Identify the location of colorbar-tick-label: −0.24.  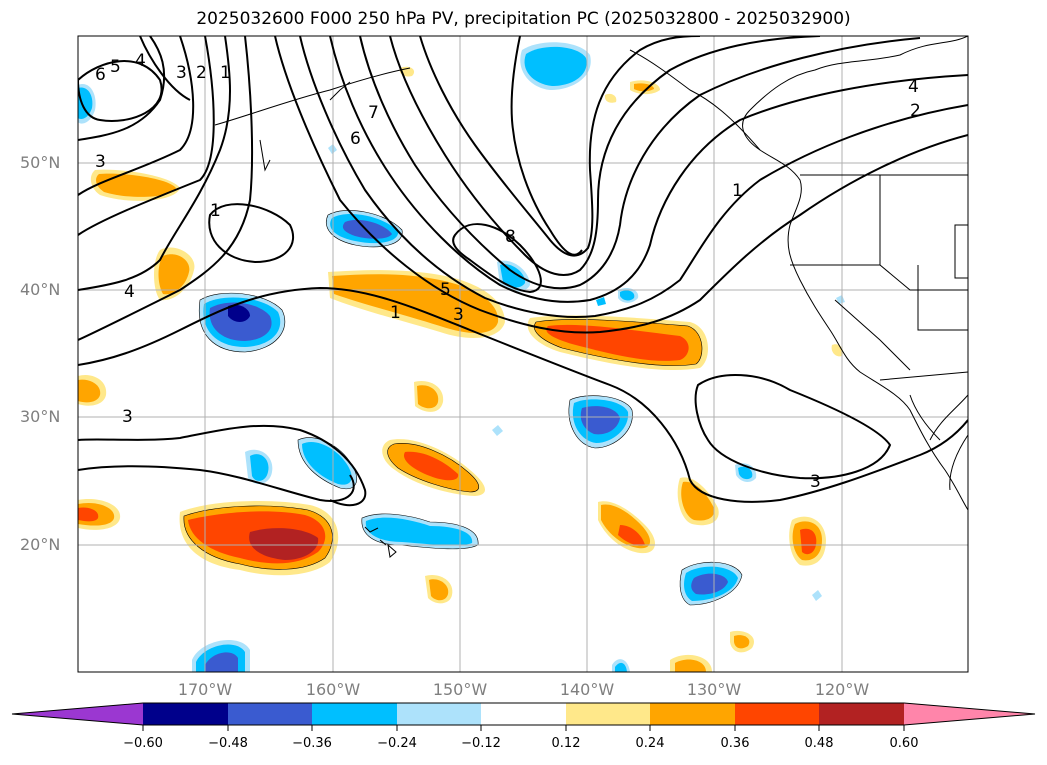
(397, 743).